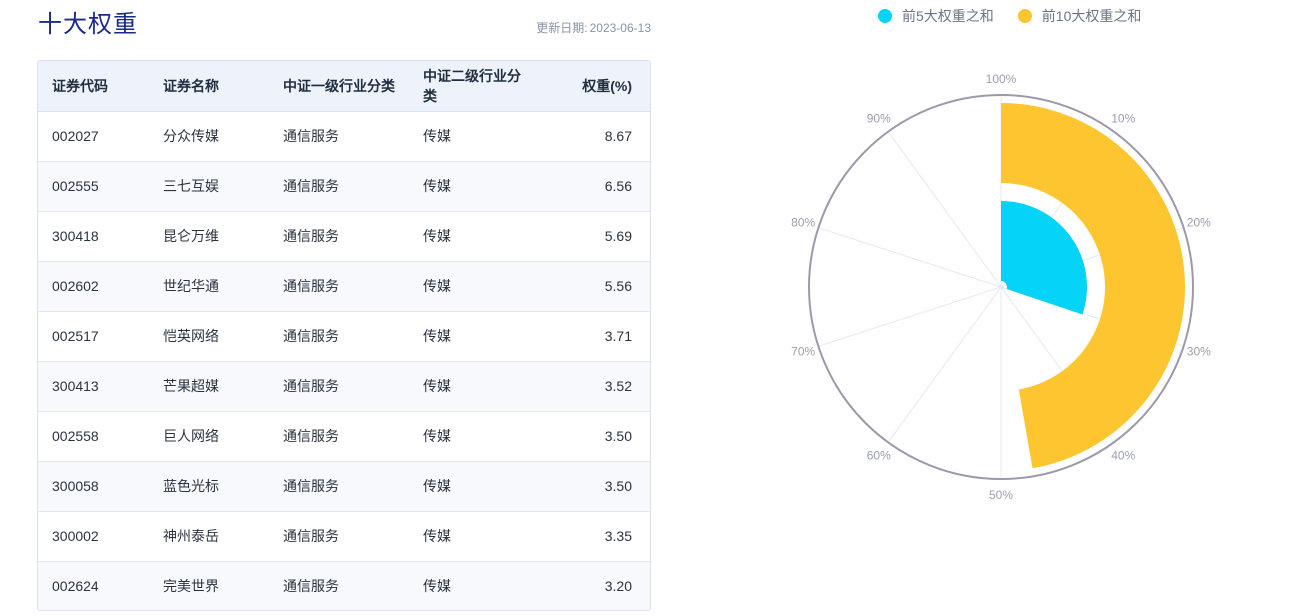 This screenshot has height=616, width=1294. I want to click on table-row: 002555 三七互娱 通信服务 传媒 6.56, so click(344, 186).